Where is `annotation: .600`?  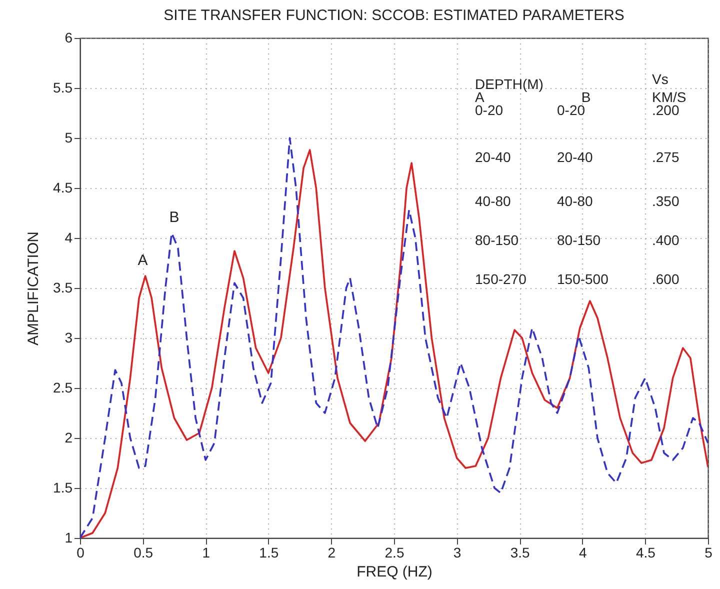
annotation: .600 is located at coordinates (666, 279).